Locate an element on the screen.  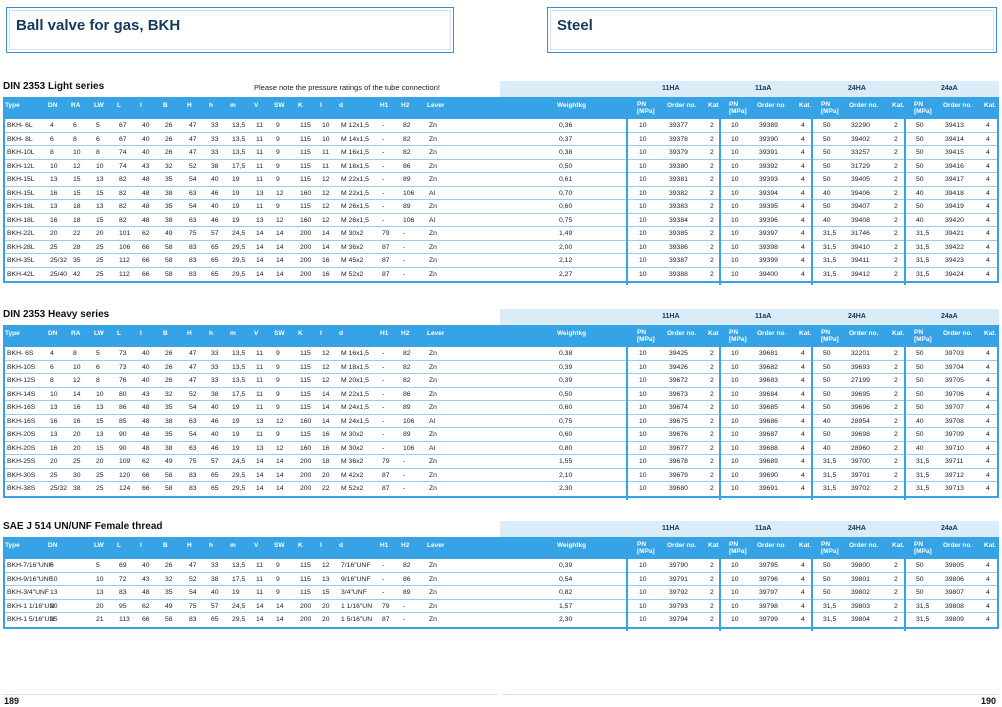
table-cell-m: 17,5 is located at coordinates (239, 166).